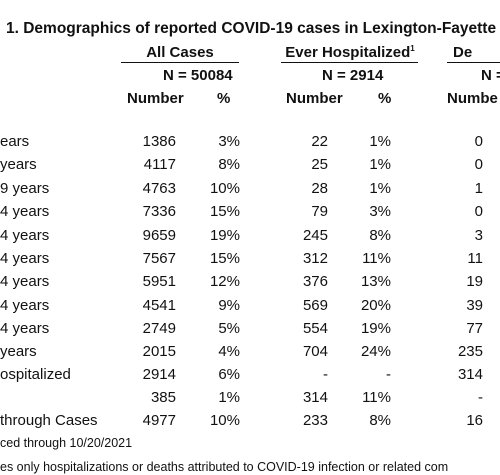 This screenshot has width=500, height=475. I want to click on cell-number-all: 2015, so click(159, 351).